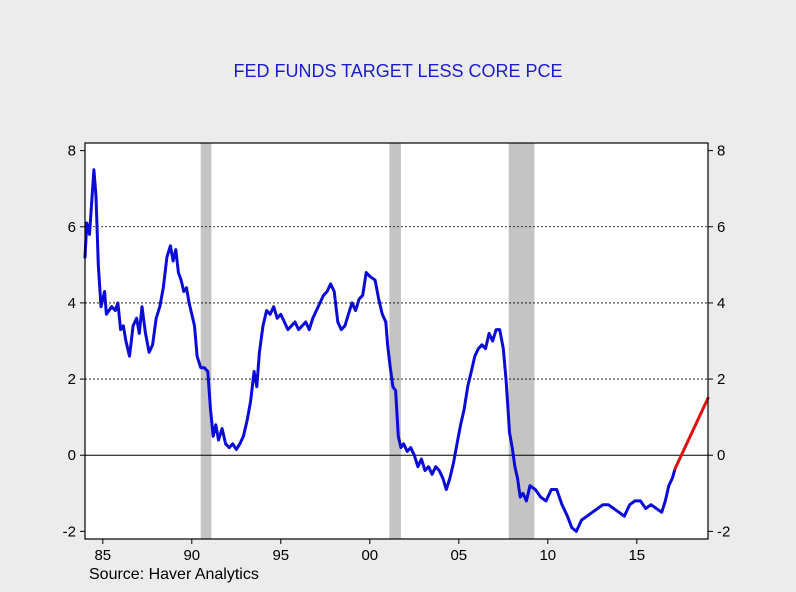 Image resolution: width=796 pixels, height=592 pixels. Describe the element at coordinates (691, 433) in the screenshot. I see `series-line-projection` at that location.